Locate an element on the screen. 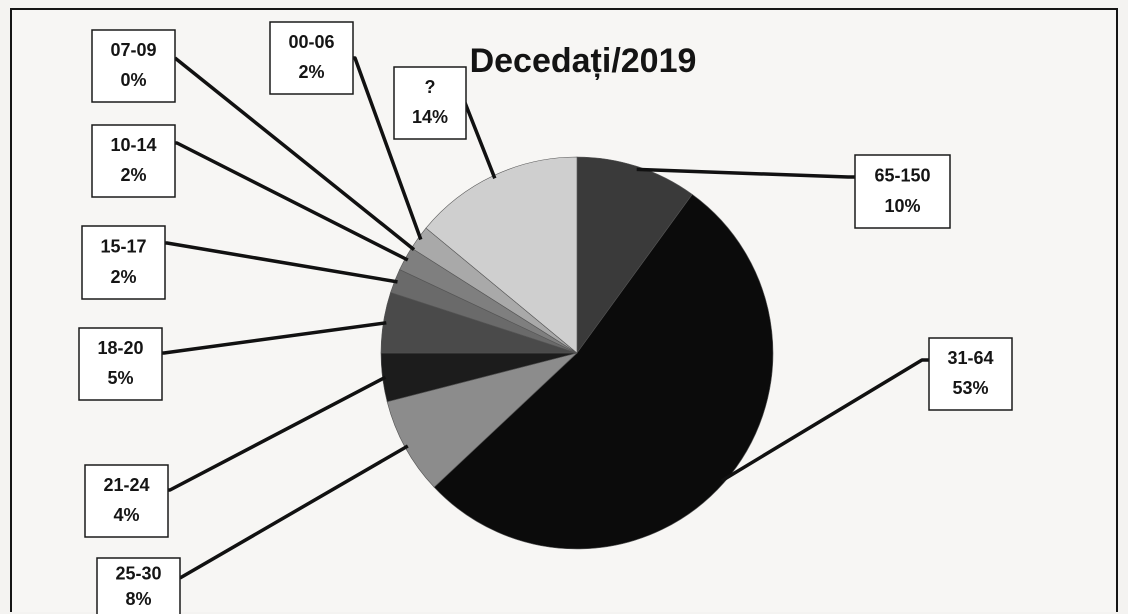 This screenshot has height=614, width=1128. data-label-5: 15-17 2% is located at coordinates (123, 262).